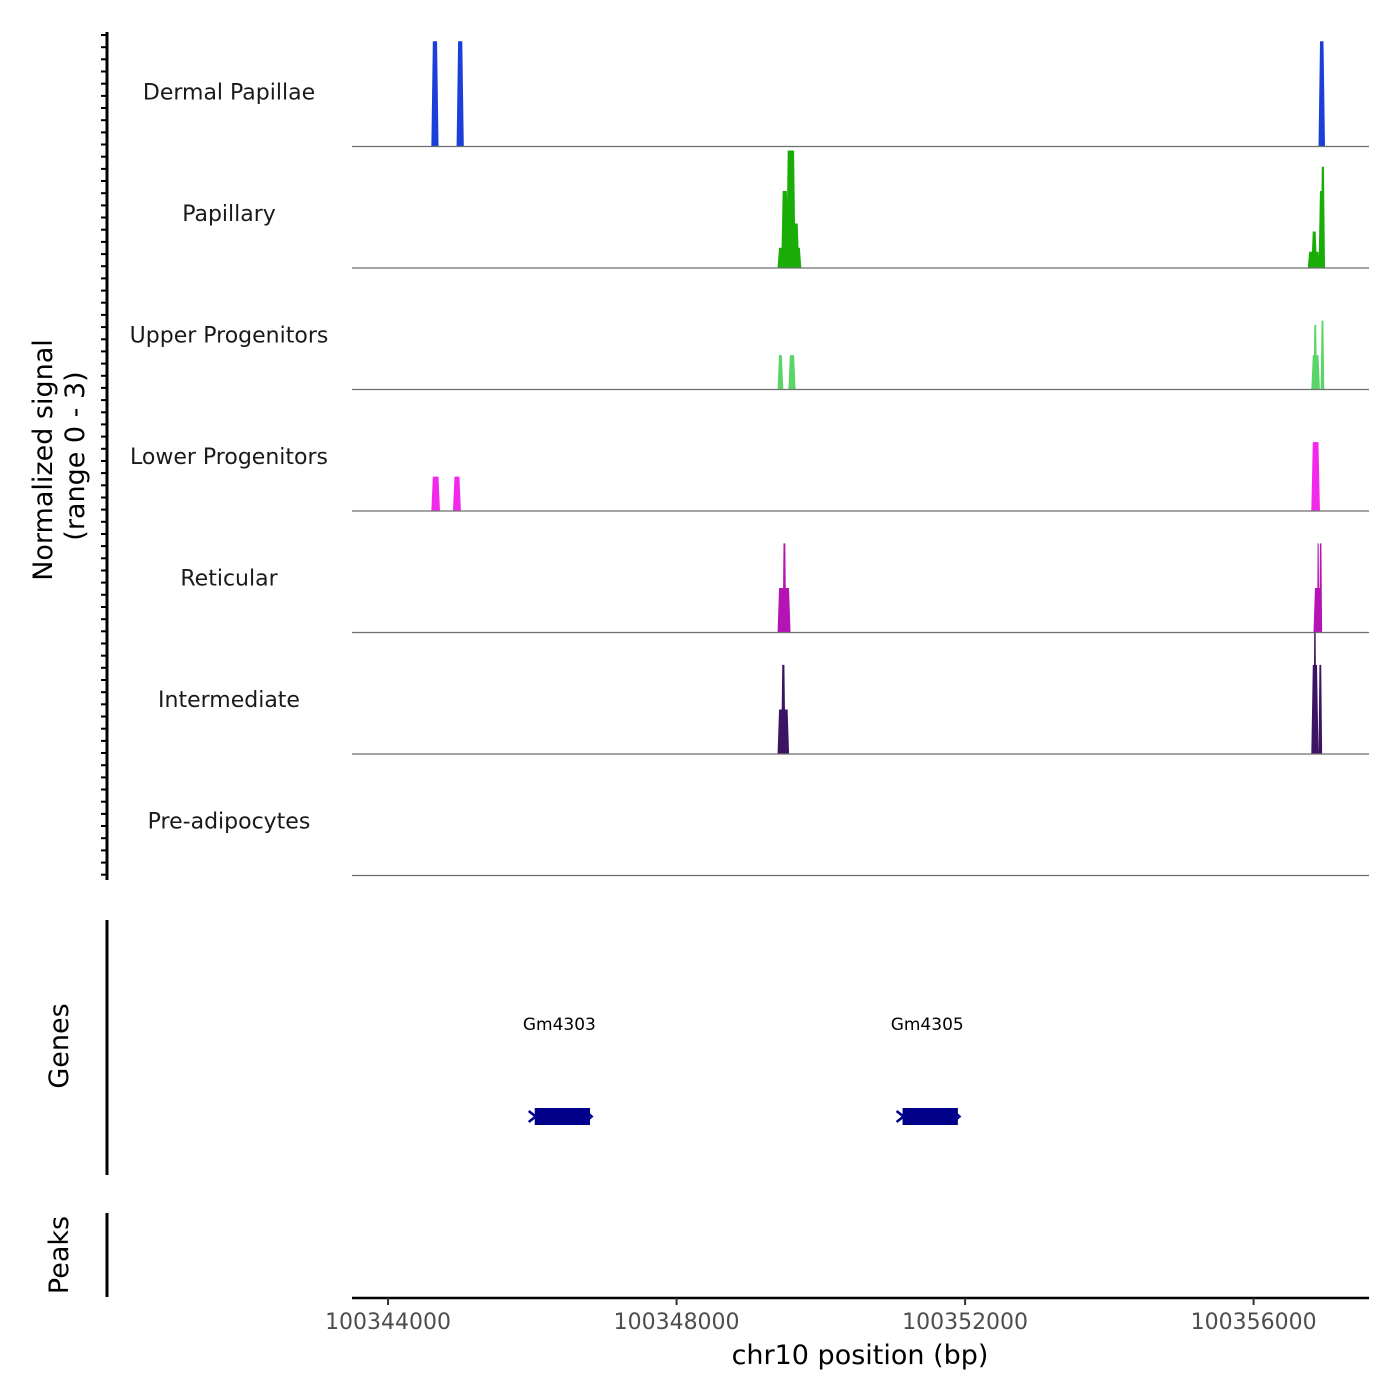  I want to click on gene-annotations: Gm4303 Gm4305, so click(743, 1070).